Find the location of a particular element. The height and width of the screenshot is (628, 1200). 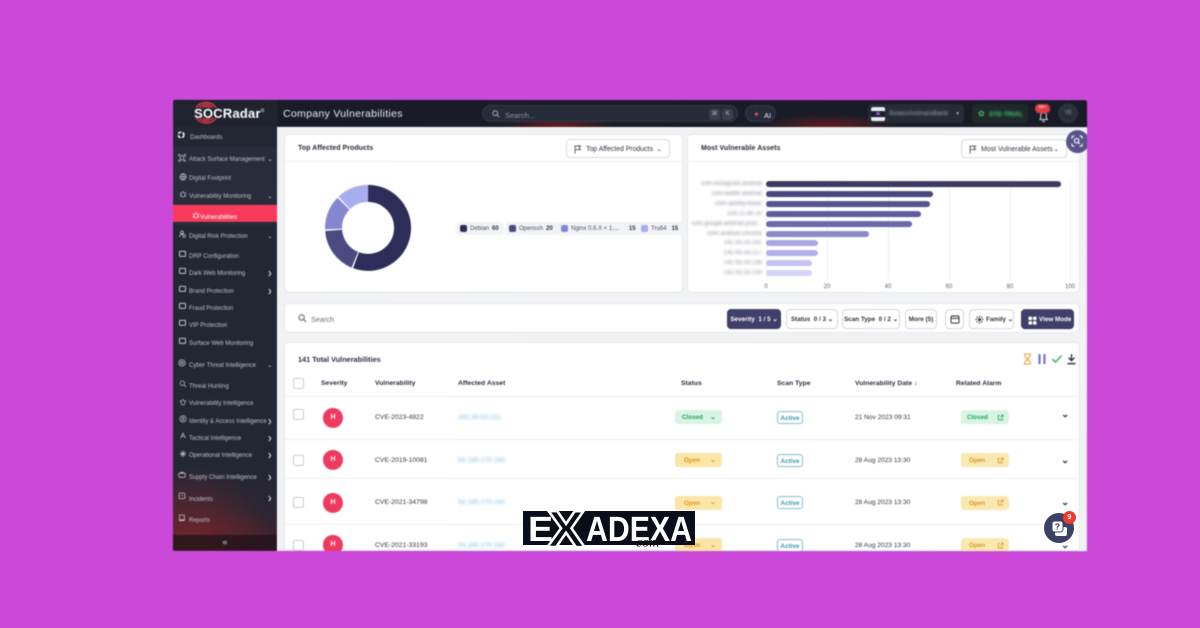

svg-text: X is located at coordinates (566, 528).